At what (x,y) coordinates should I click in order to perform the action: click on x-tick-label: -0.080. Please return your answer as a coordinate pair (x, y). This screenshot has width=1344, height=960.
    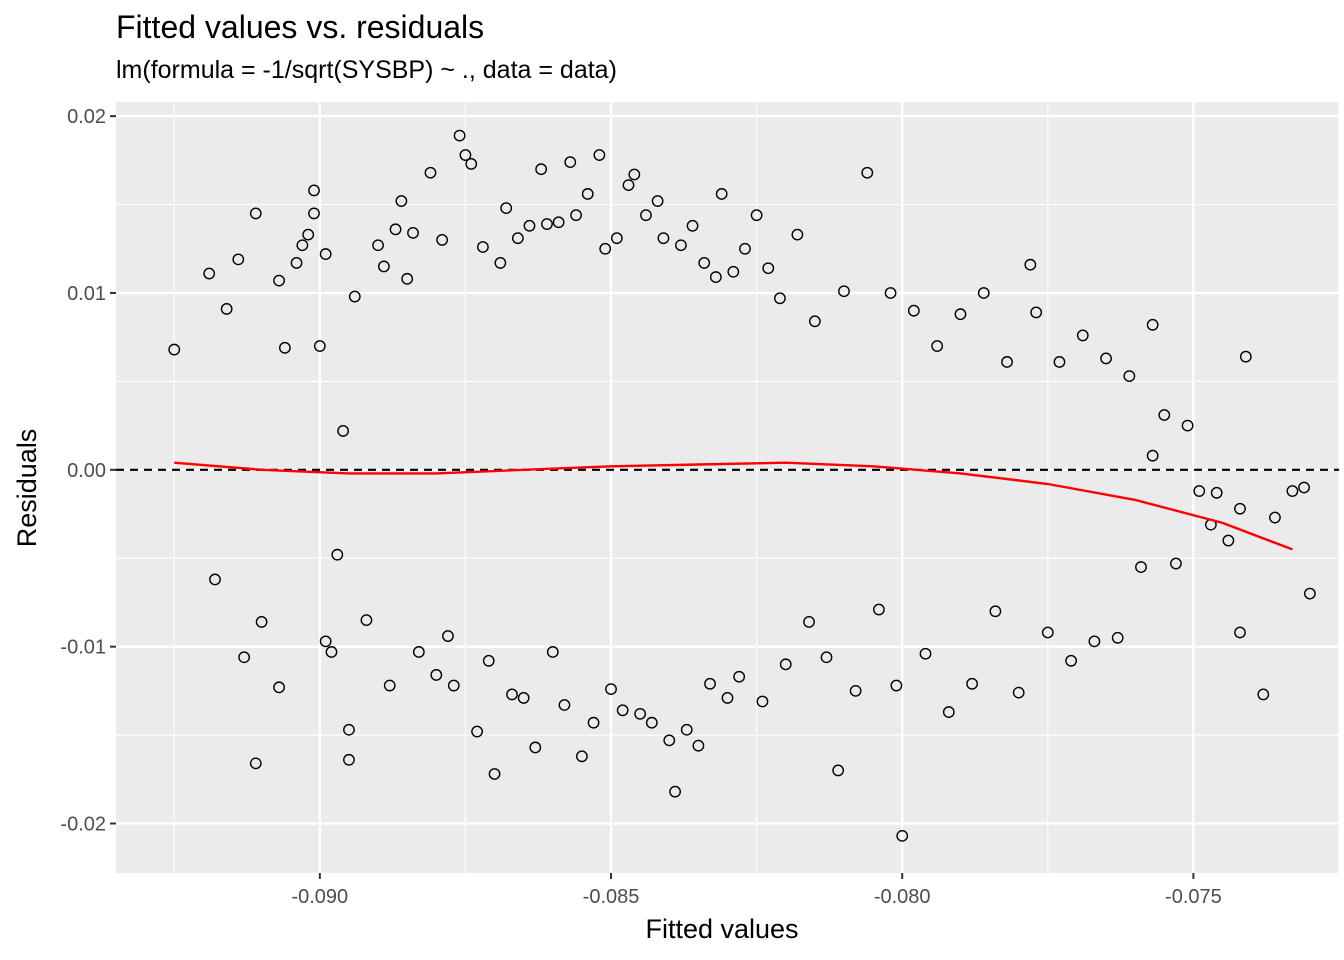
    Looking at the image, I should click on (902, 897).